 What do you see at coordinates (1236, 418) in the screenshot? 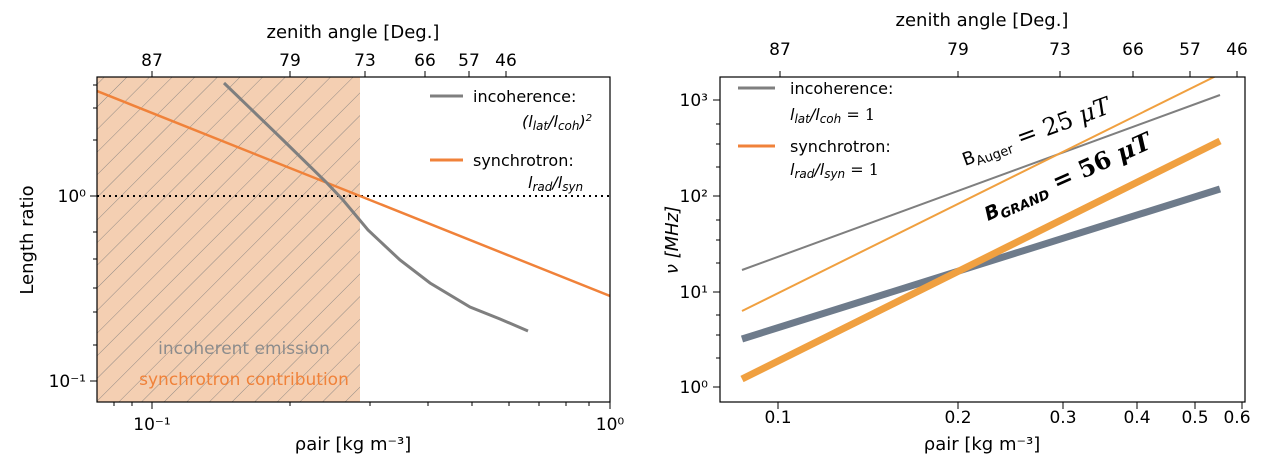
I see `right-x-tick-label: 0.6` at bounding box center [1236, 418].